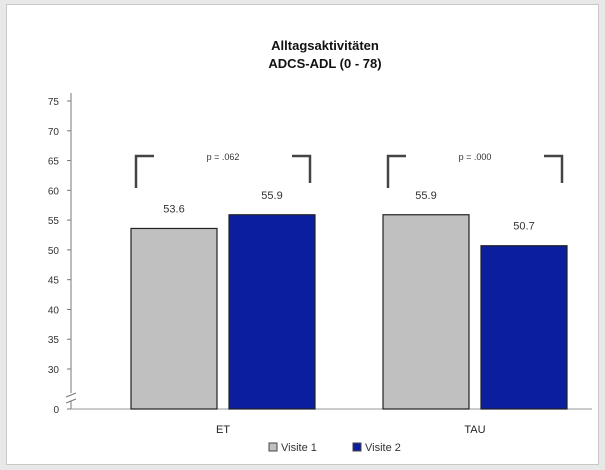 Image resolution: width=605 pixels, height=470 pixels. I want to click on value-labels: 53.6 55.9 55.9 50.7, so click(348, 211).